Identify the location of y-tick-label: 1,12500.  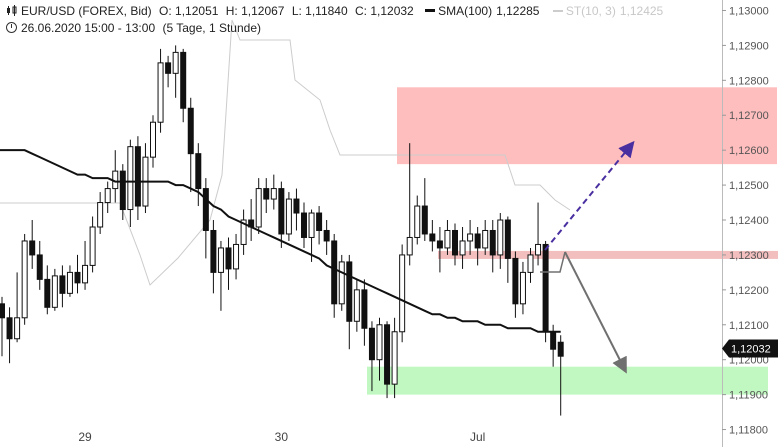
(749, 186).